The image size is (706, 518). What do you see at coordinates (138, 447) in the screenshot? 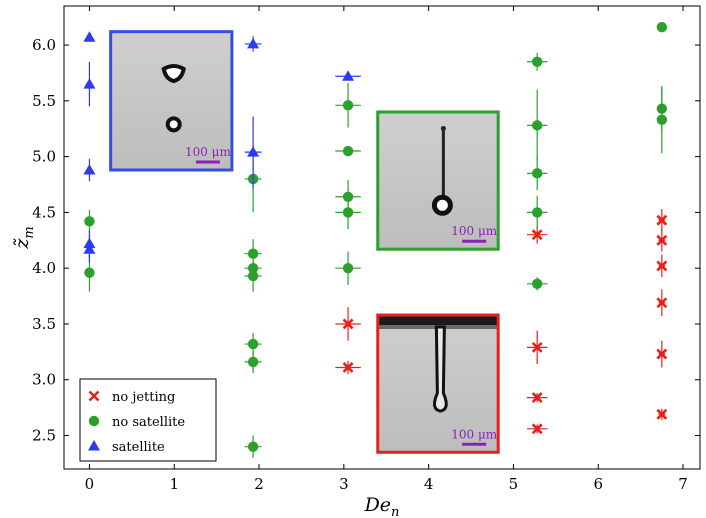
I see `legend-entry-label: satellite` at bounding box center [138, 447].